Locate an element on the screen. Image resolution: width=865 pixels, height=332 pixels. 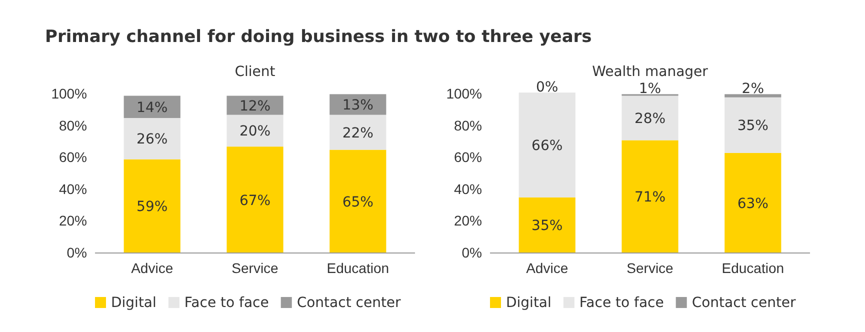
data-label: 14% is located at coordinates (152, 108).